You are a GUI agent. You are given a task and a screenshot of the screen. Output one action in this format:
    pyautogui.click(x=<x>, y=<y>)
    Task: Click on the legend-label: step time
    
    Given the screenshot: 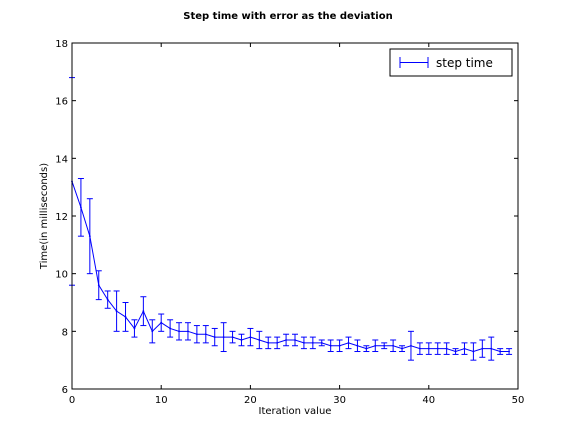 What is the action you would take?
    pyautogui.click(x=464, y=63)
    